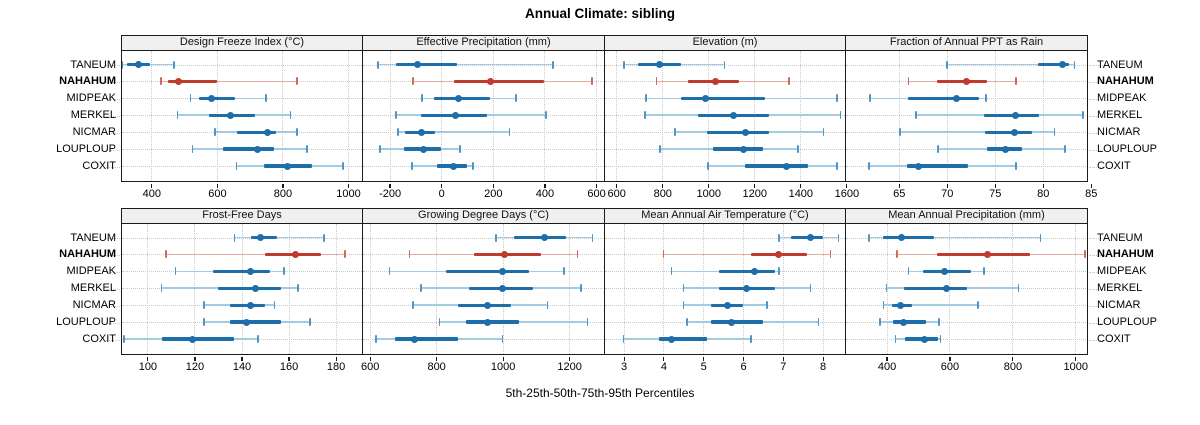 This screenshot has height=425, width=1200. I want to click on axis-tick-label: 400, so click(545, 193).